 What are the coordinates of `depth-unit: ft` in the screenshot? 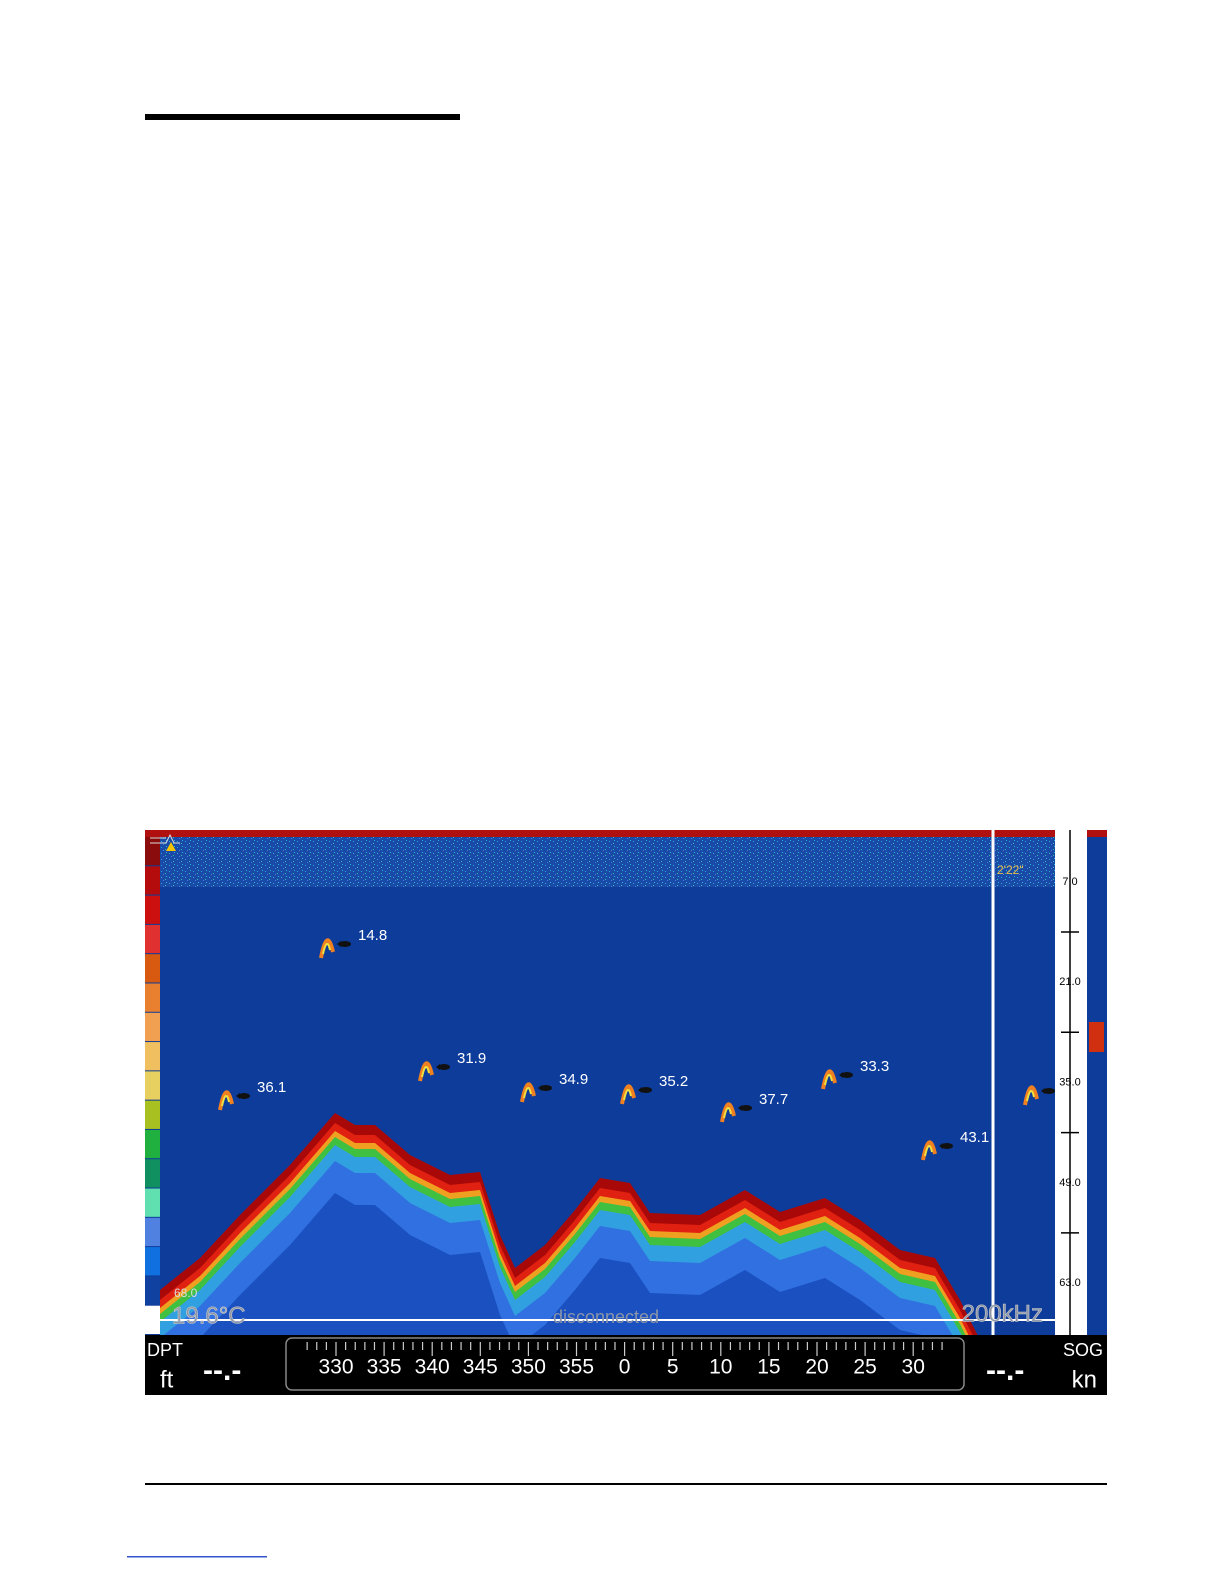 It's located at (167, 1379).